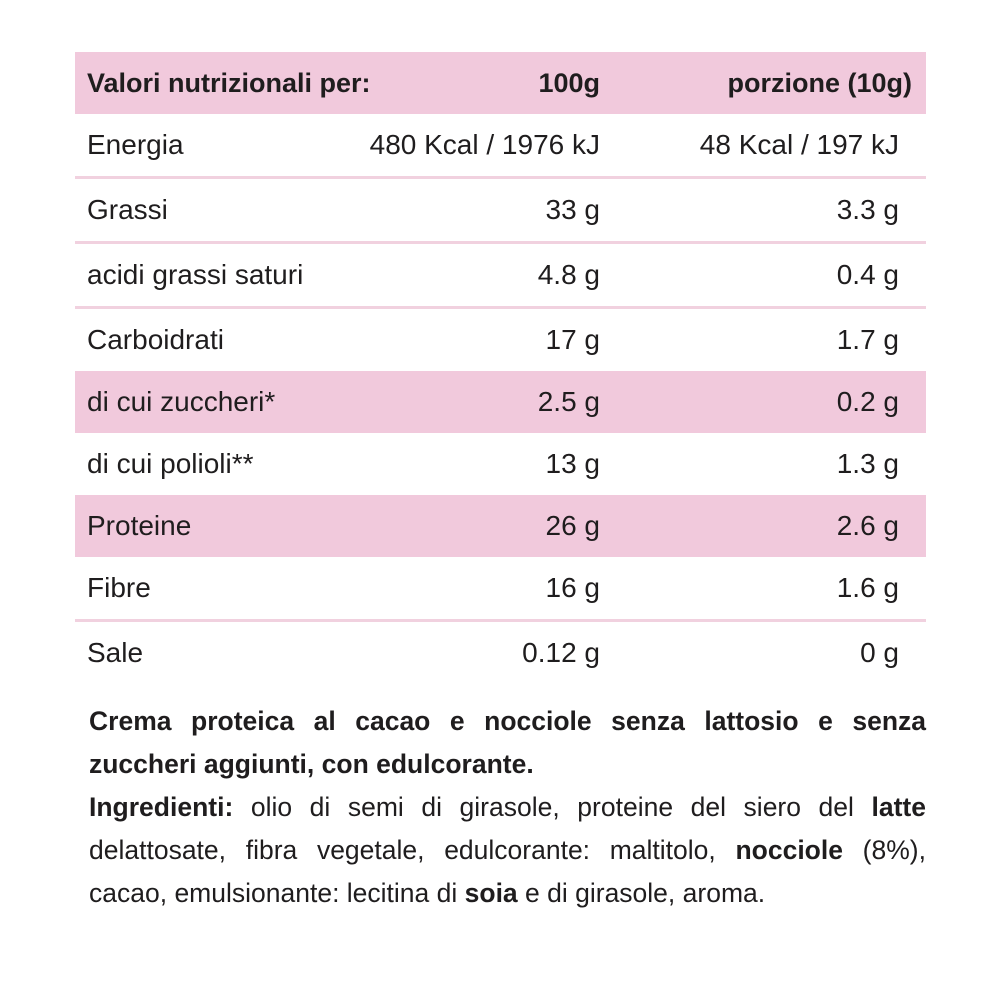 The height and width of the screenshot is (1000, 1000). I want to click on row-label: Sale, so click(115, 652).